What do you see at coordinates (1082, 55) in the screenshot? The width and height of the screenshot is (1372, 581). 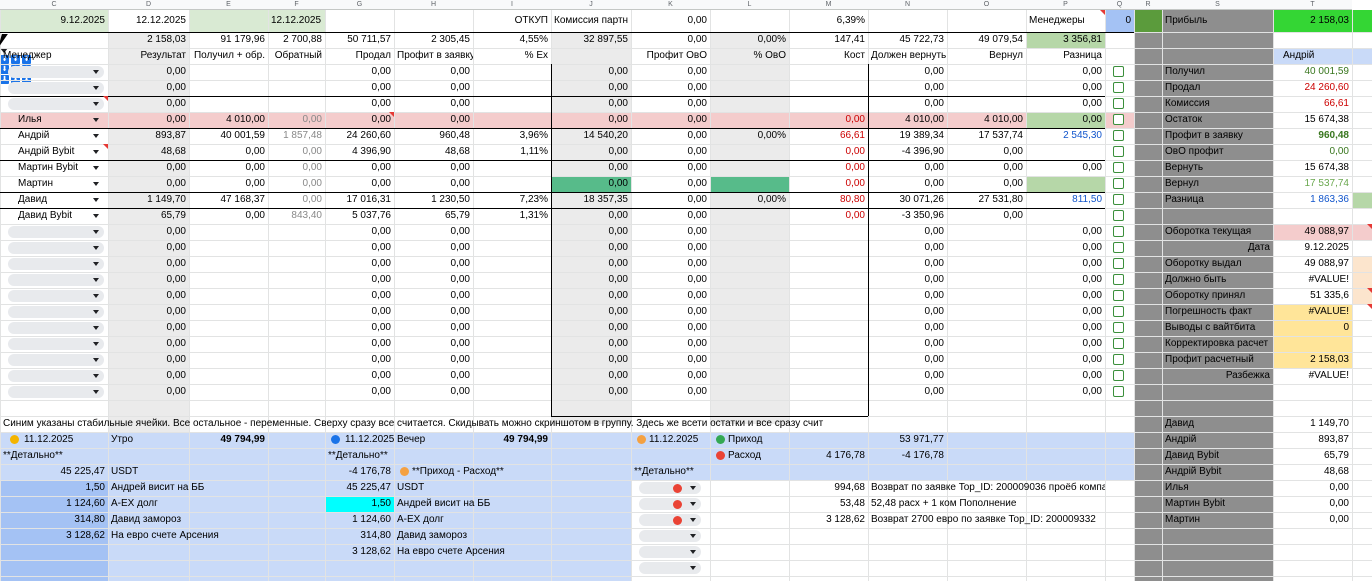 I see `header-cell: Разница` at bounding box center [1082, 55].